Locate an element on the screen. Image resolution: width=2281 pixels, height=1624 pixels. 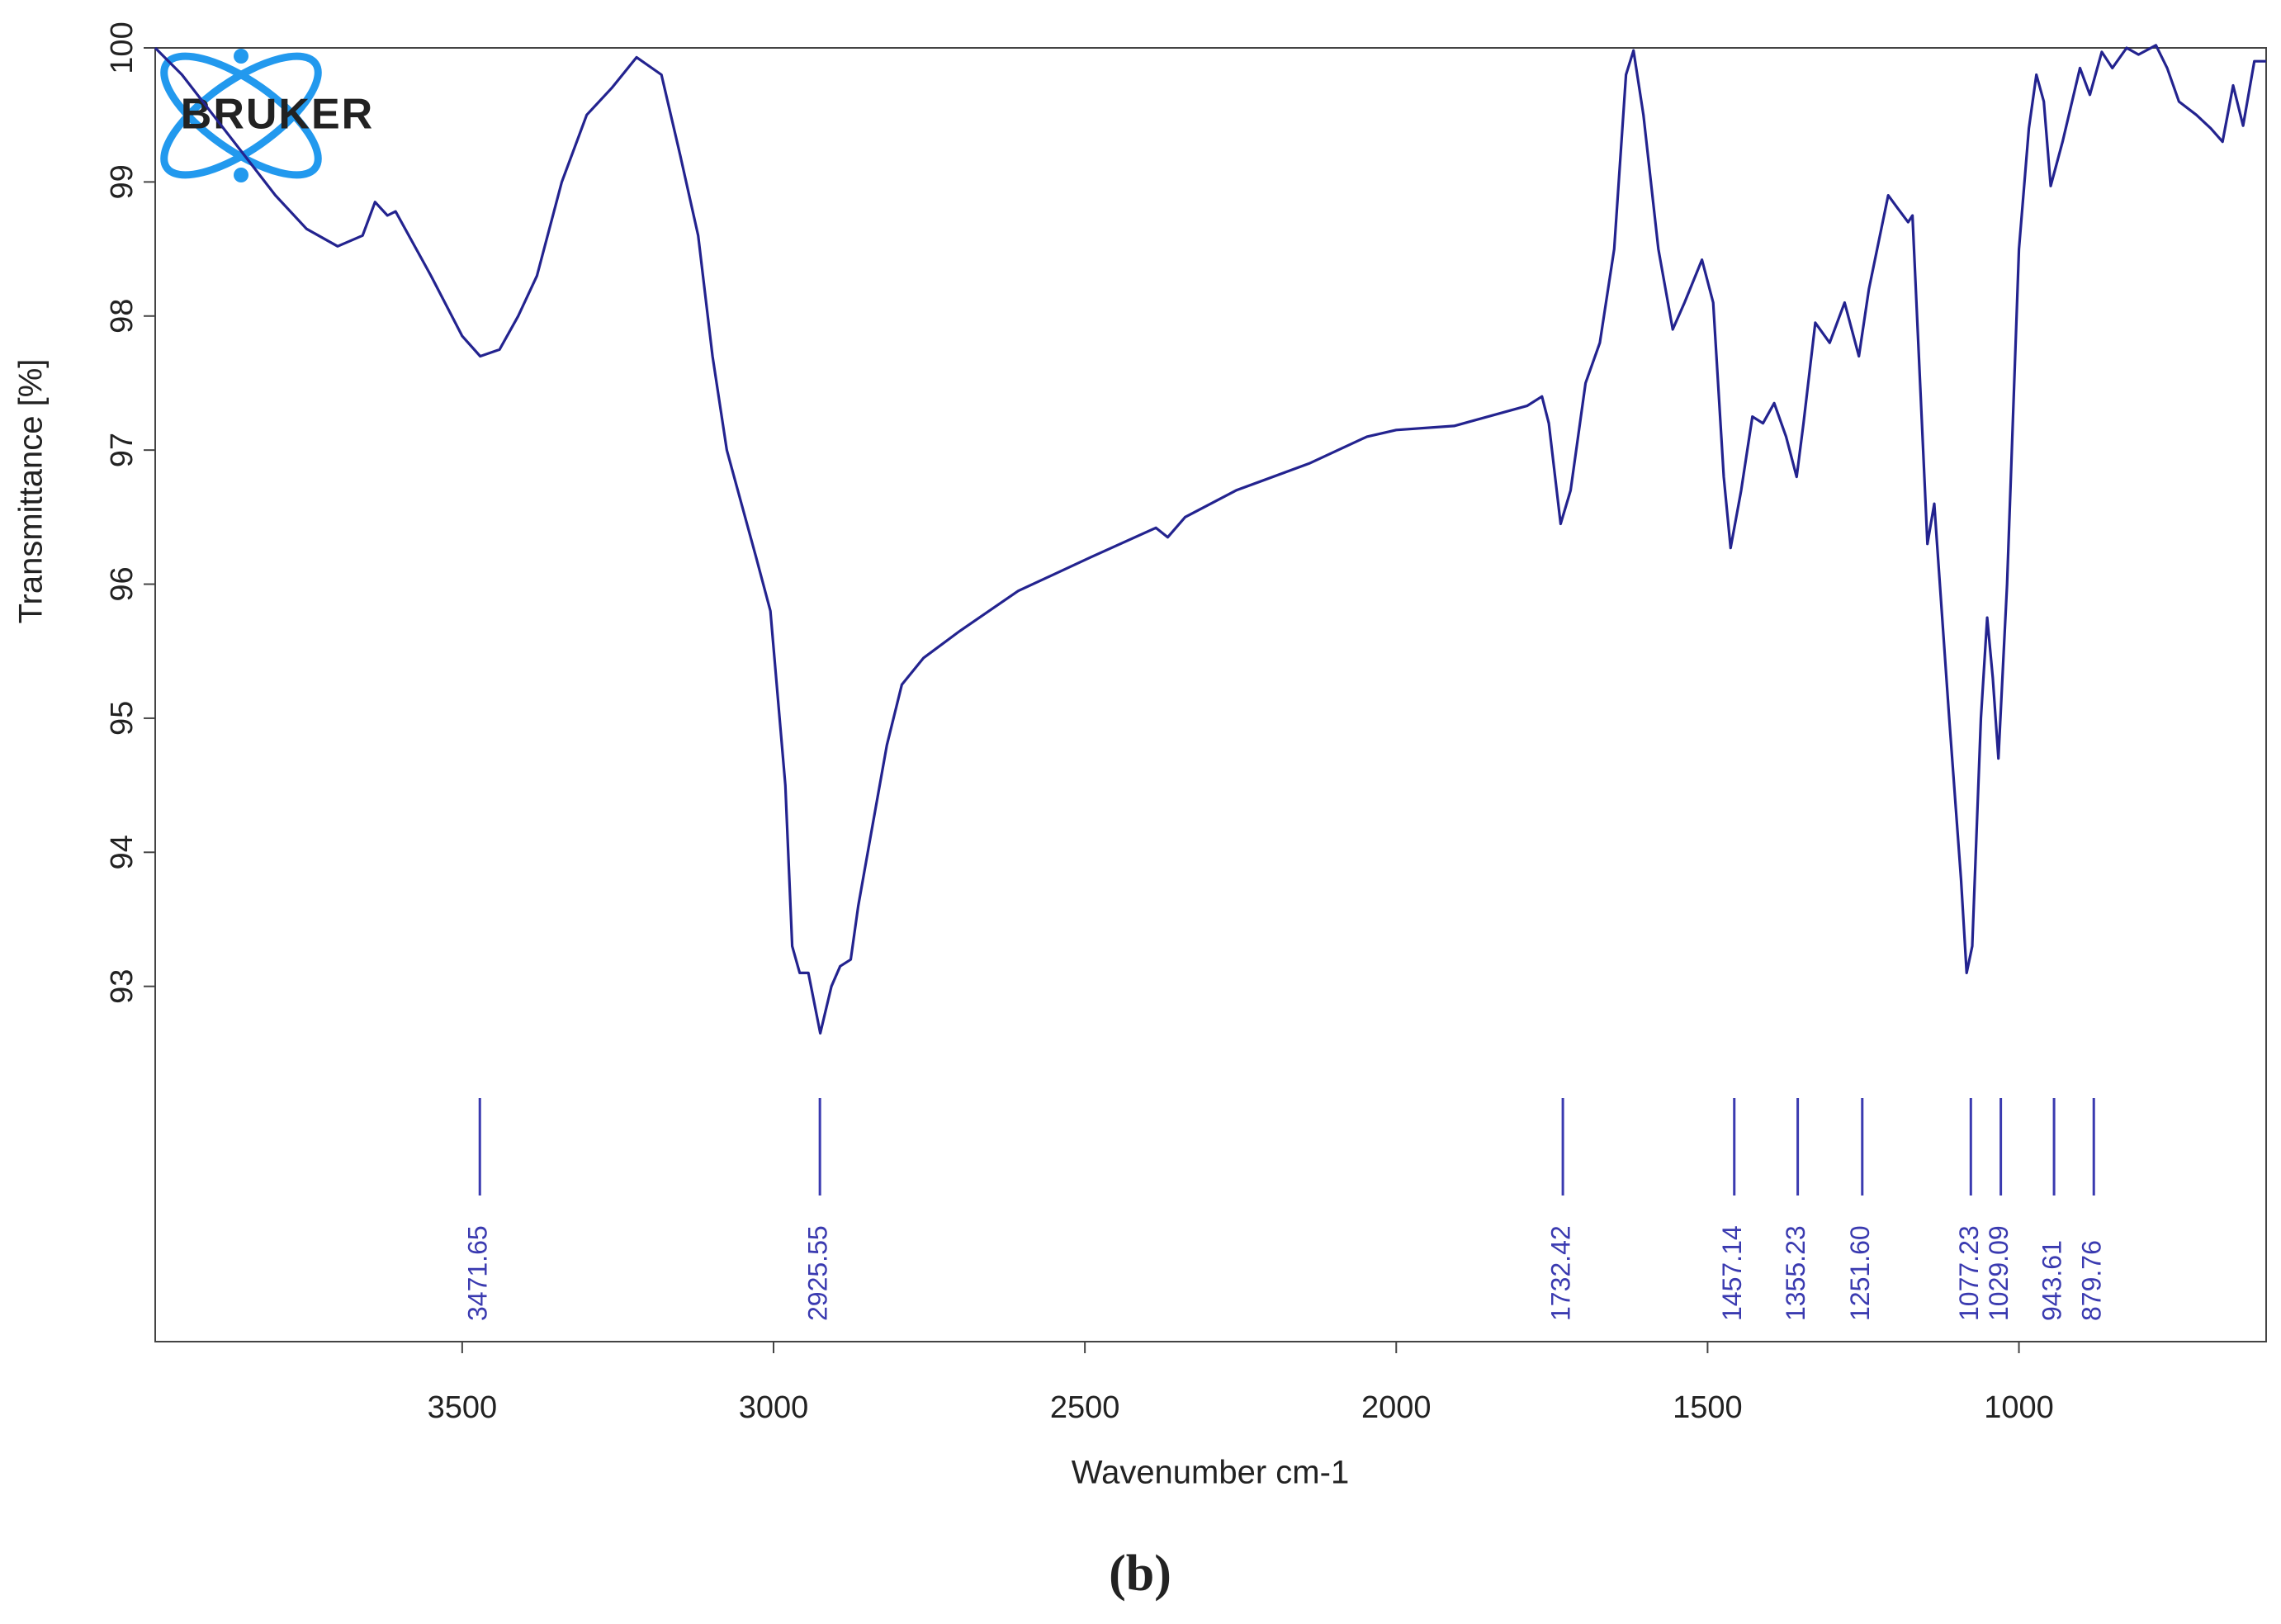
y-tick-label: 100 is located at coordinates (122, 47).